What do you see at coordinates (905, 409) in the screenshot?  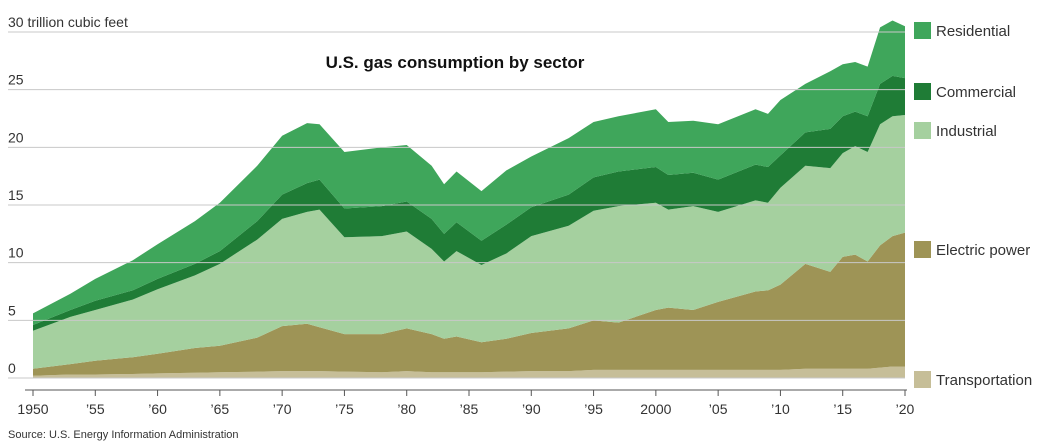 I see `x-tick-label: ’20` at bounding box center [905, 409].